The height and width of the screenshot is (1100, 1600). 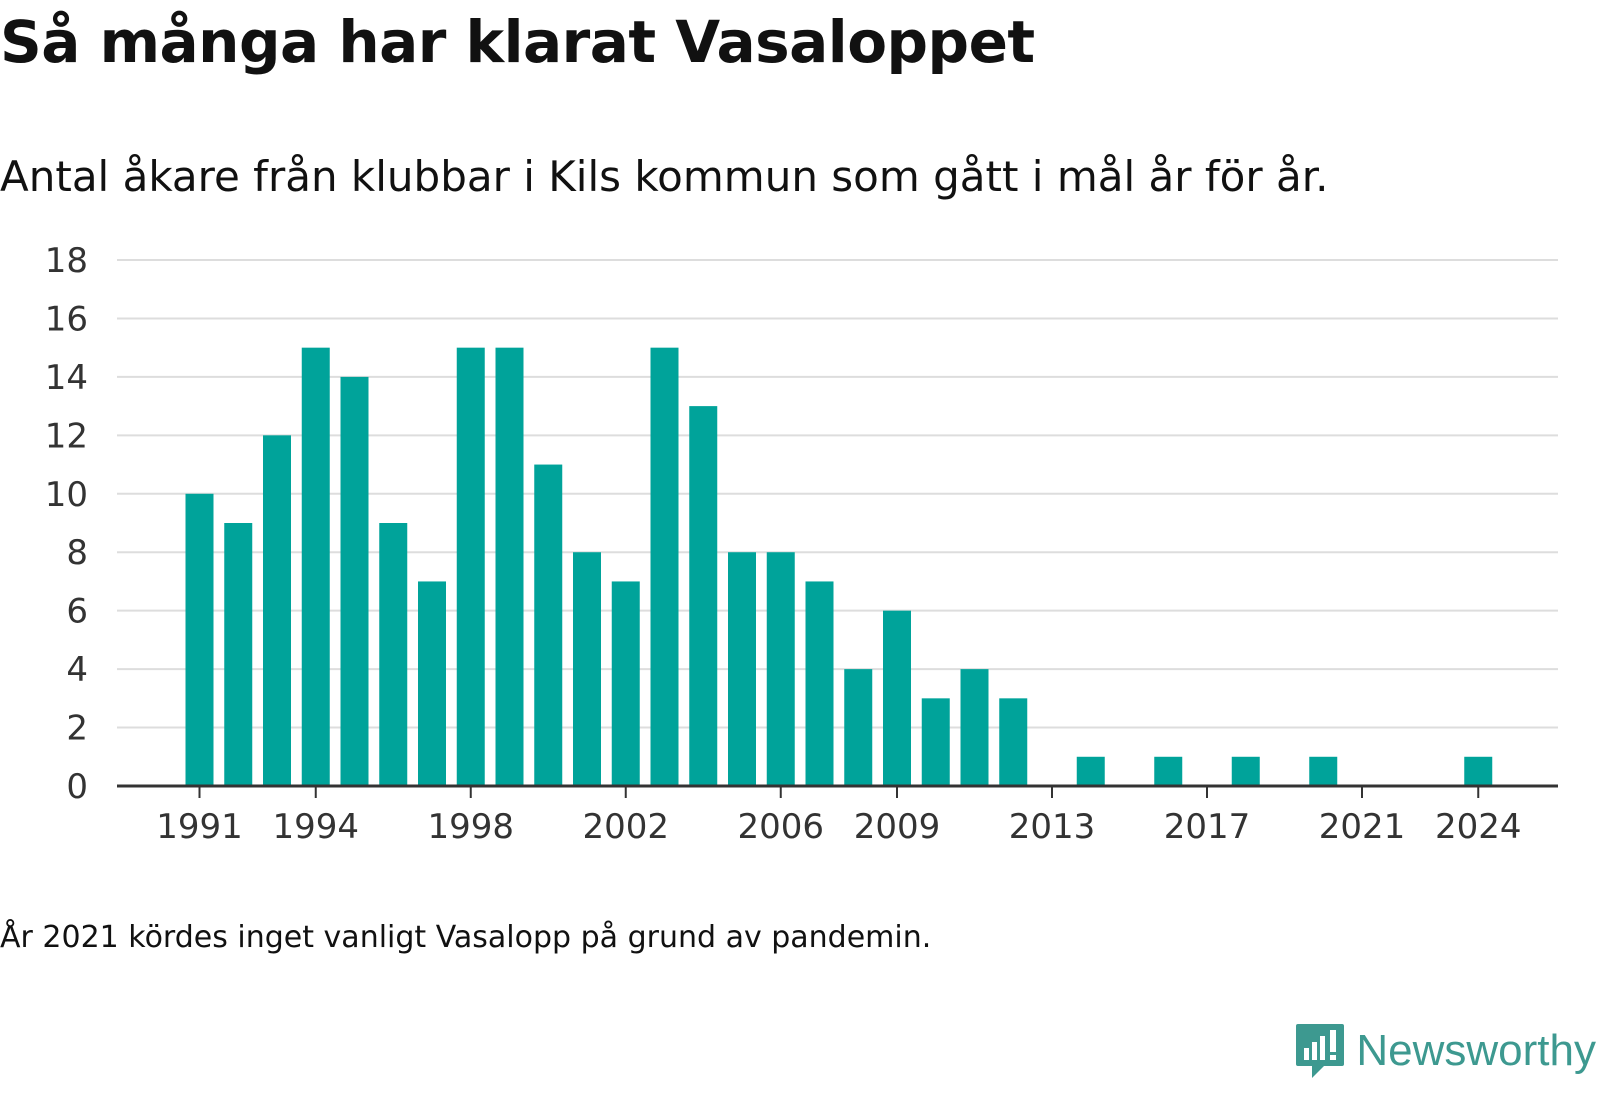 I want to click on y-tick-label: 8, so click(x=77, y=553).